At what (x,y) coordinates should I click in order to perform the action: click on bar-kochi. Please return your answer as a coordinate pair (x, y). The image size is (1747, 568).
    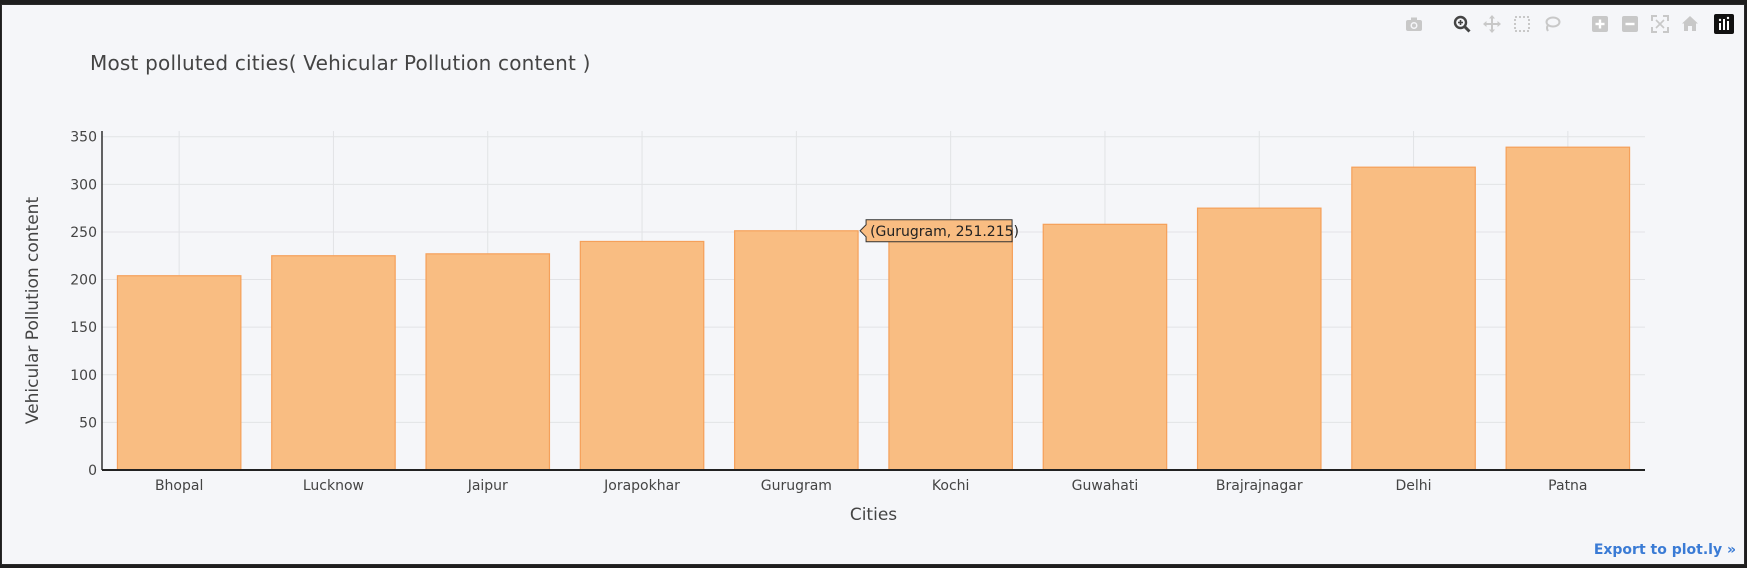
    Looking at the image, I should click on (950, 349).